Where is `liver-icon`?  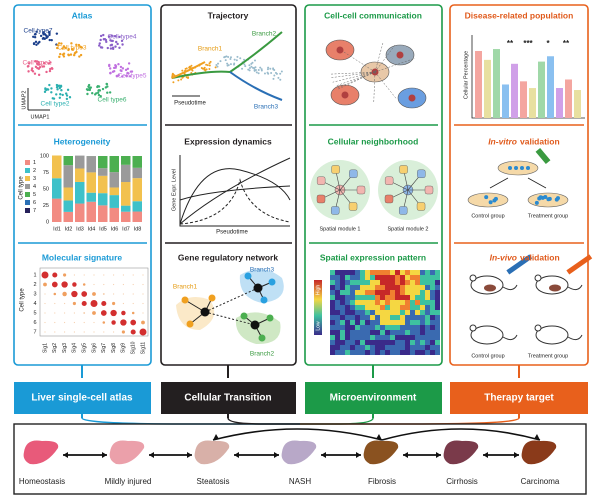 liver-icon is located at coordinates (461, 452).